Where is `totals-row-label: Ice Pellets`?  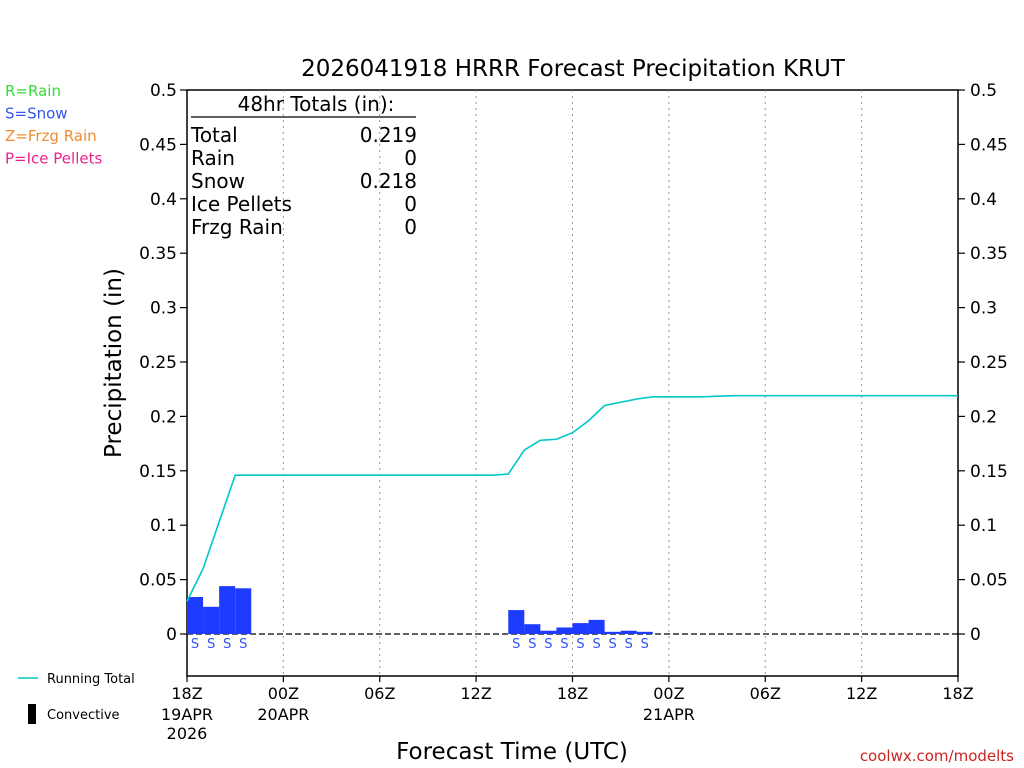 totals-row-label: Ice Pellets is located at coordinates (241, 204).